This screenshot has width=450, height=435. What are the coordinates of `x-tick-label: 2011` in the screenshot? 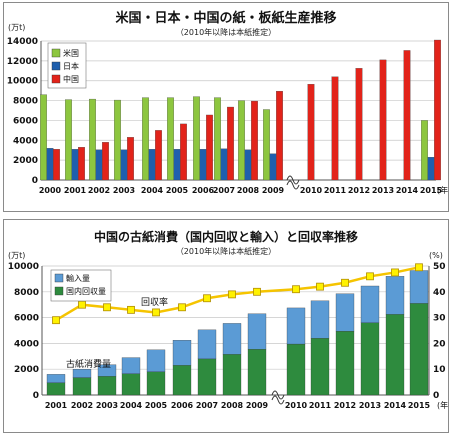 It's located at (335, 190).